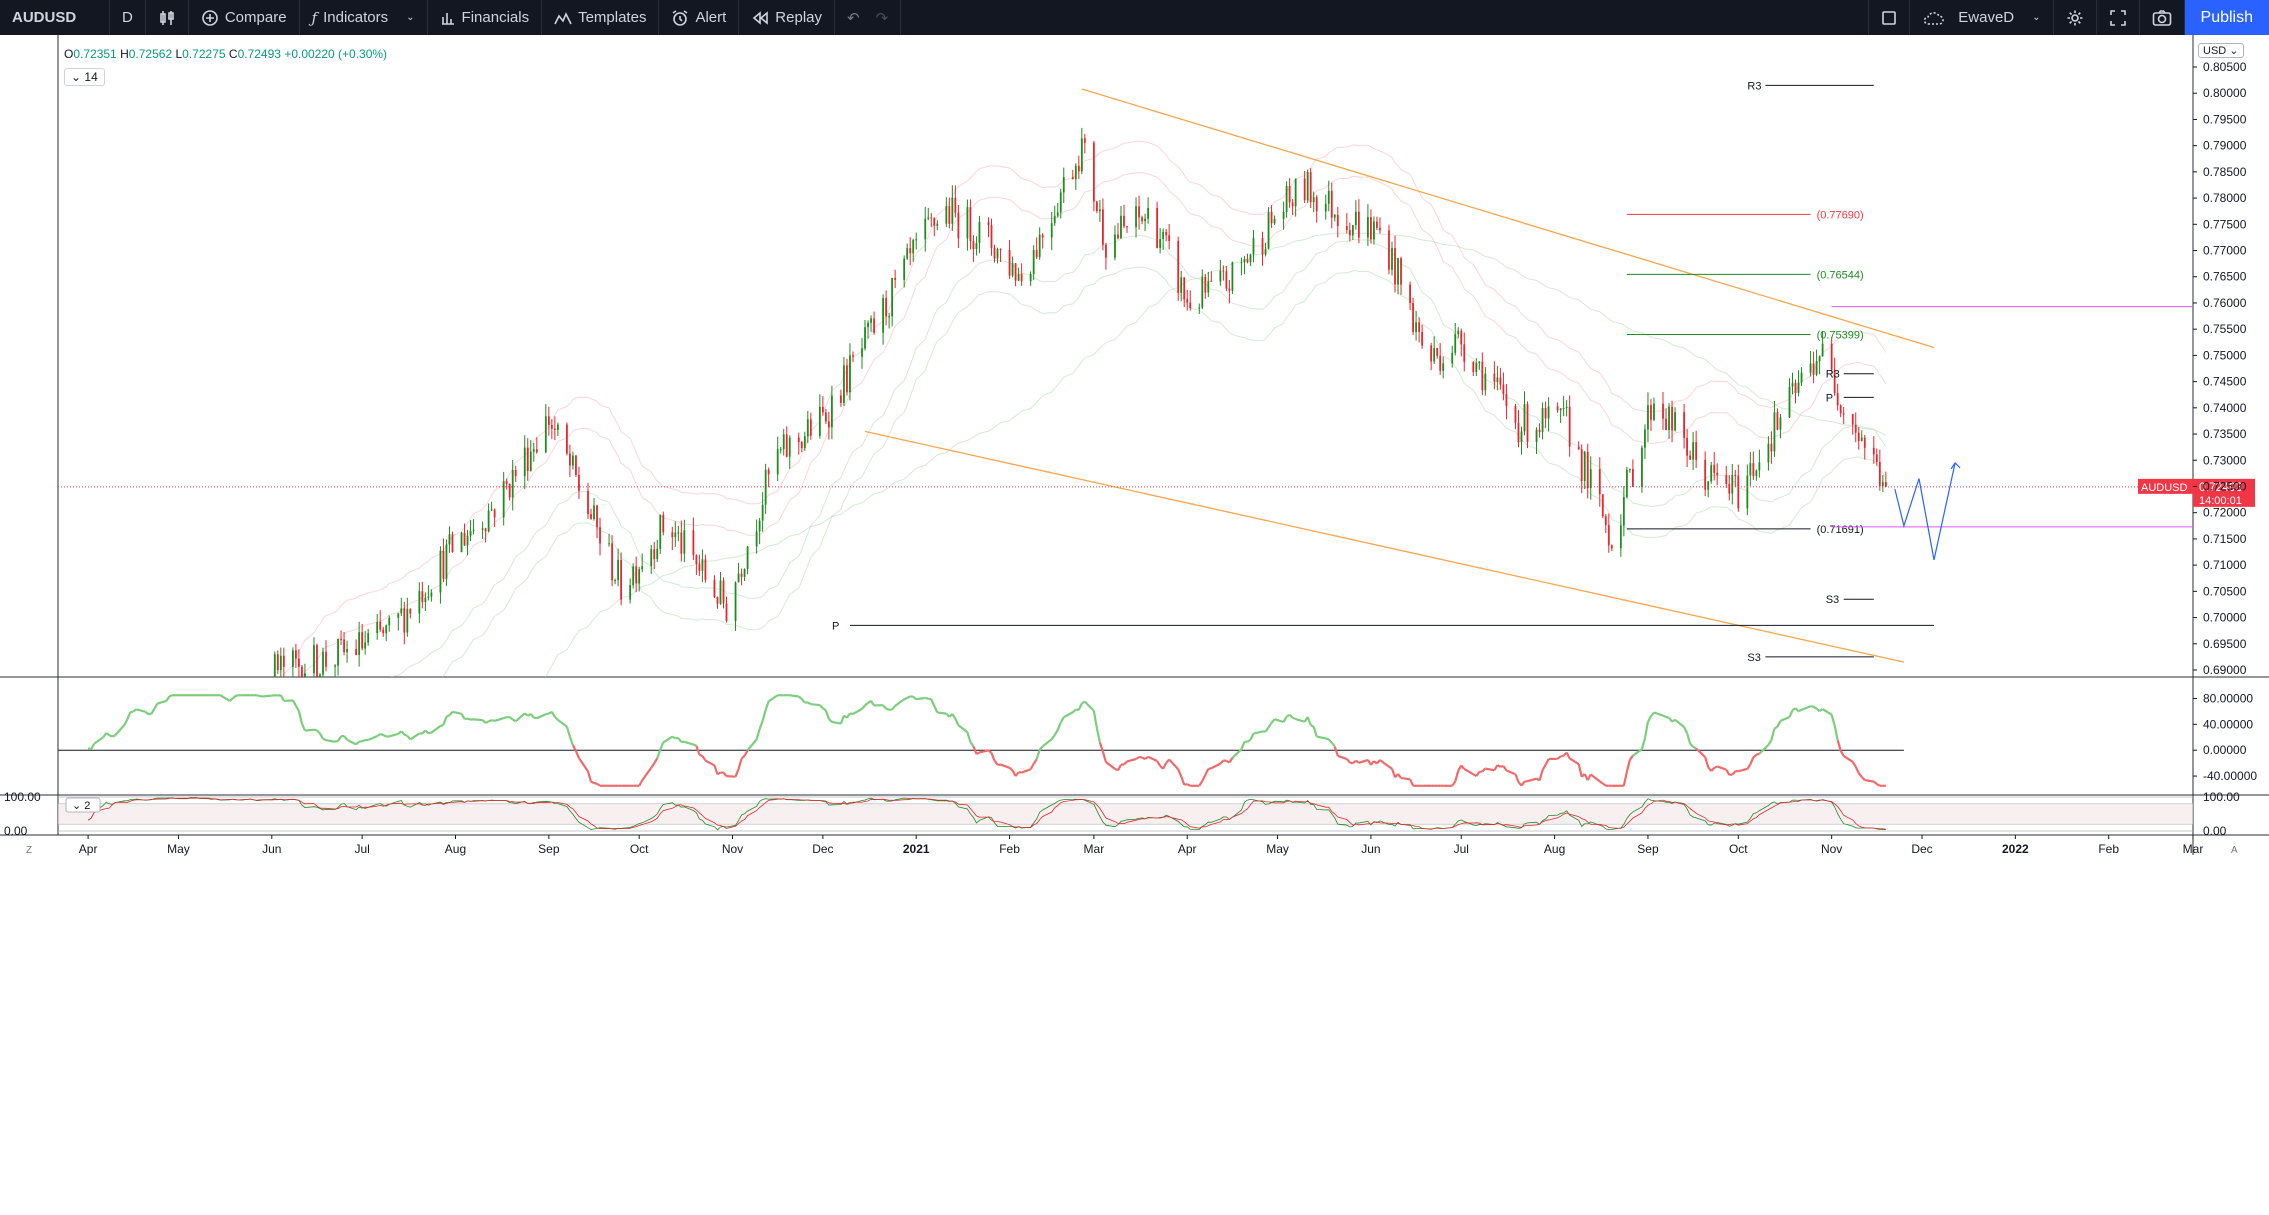 This screenshot has height=1215, width=2269. I want to click on indicators-label: Indicators, so click(356, 17).